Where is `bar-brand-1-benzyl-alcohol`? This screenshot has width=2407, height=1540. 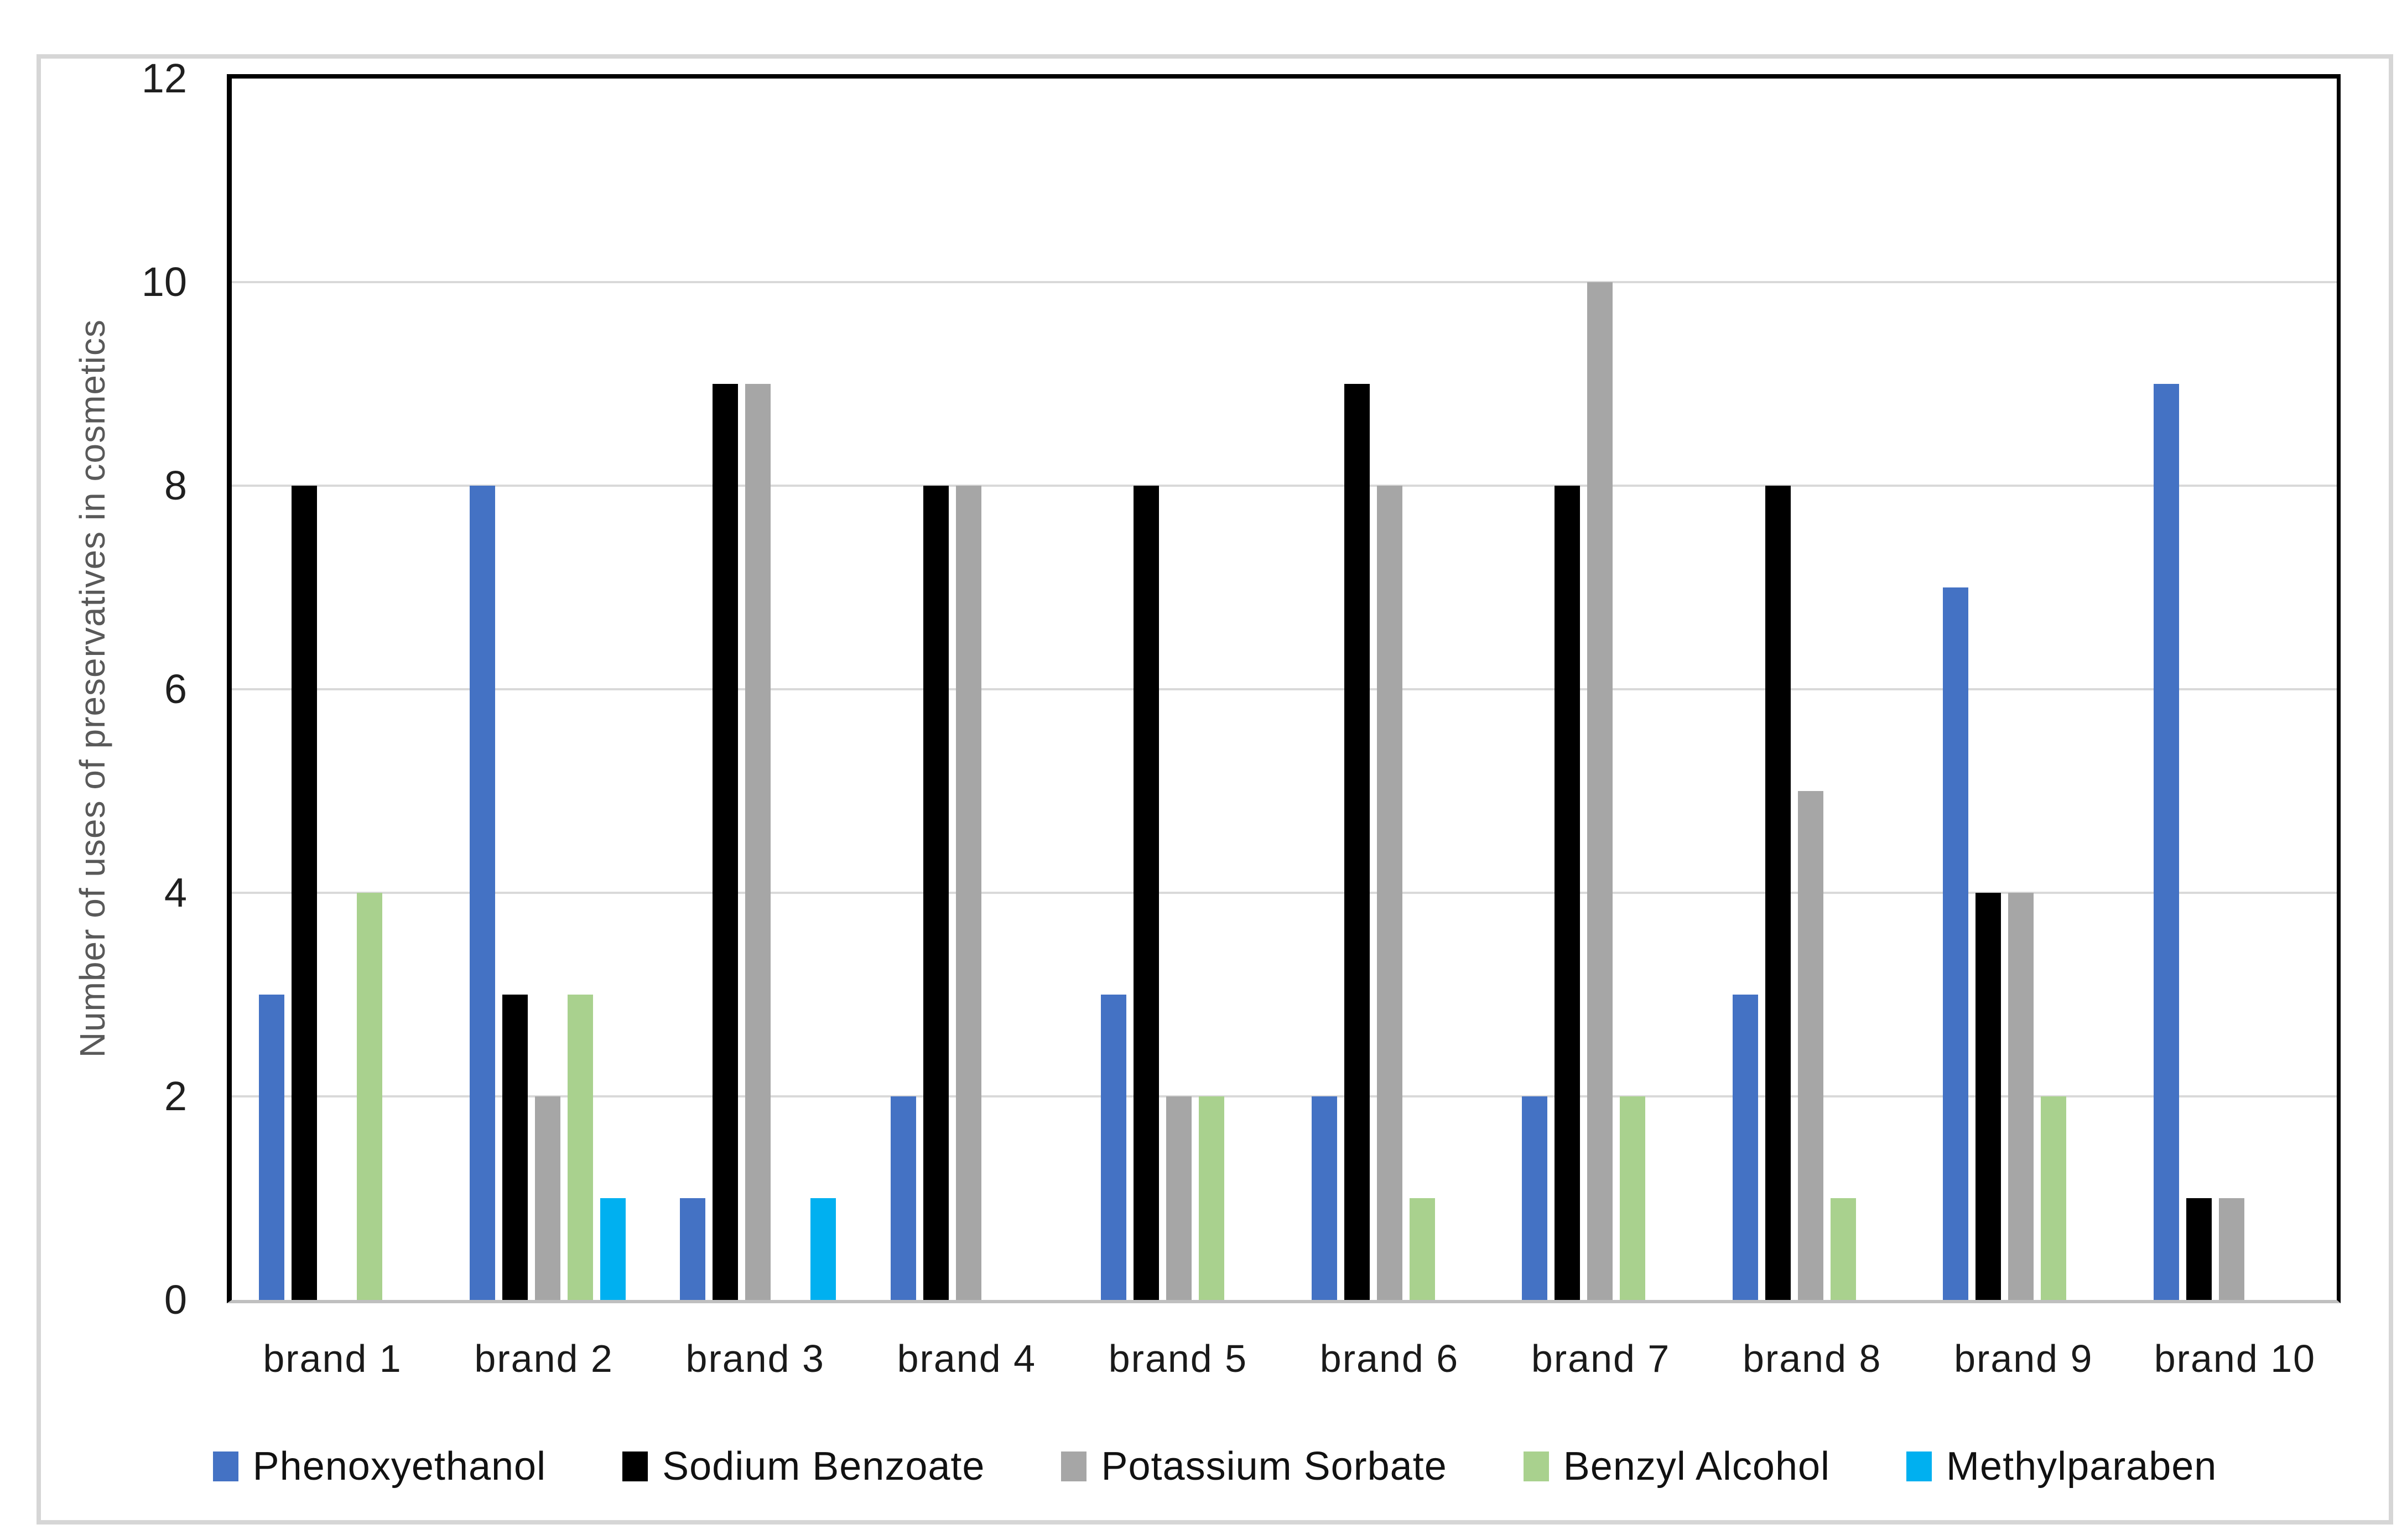
bar-brand-1-benzyl-alcohol is located at coordinates (370, 1096).